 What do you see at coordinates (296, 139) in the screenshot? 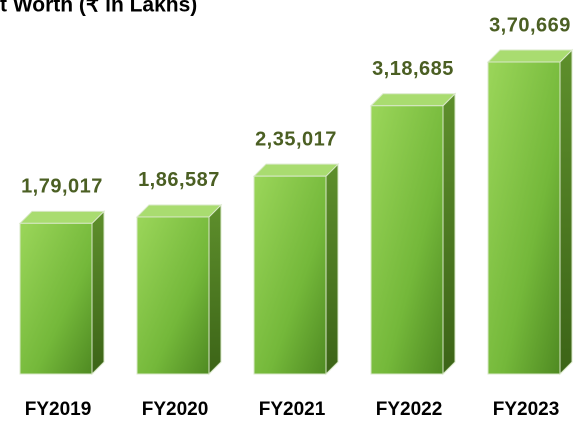
I see `value-label: 2,35,017` at bounding box center [296, 139].